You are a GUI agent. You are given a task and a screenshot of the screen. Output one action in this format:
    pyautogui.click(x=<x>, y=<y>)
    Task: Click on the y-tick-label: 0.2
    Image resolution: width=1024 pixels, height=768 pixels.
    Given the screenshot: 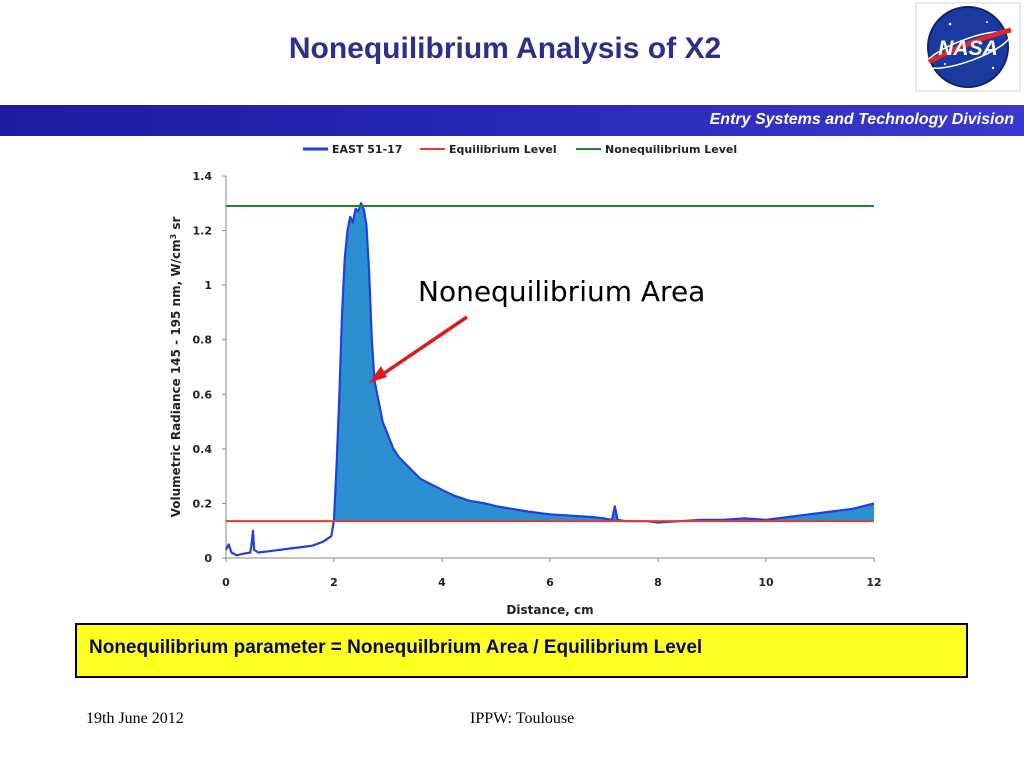 What is the action you would take?
    pyautogui.click(x=203, y=503)
    